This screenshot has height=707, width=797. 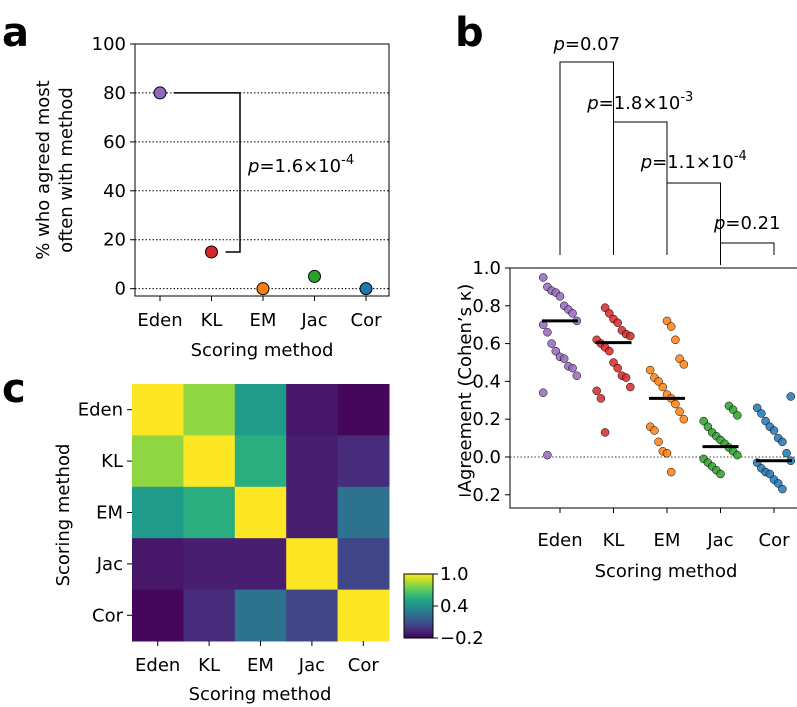 I want to click on panel-c-ytick-label: Eden, so click(x=100, y=410).